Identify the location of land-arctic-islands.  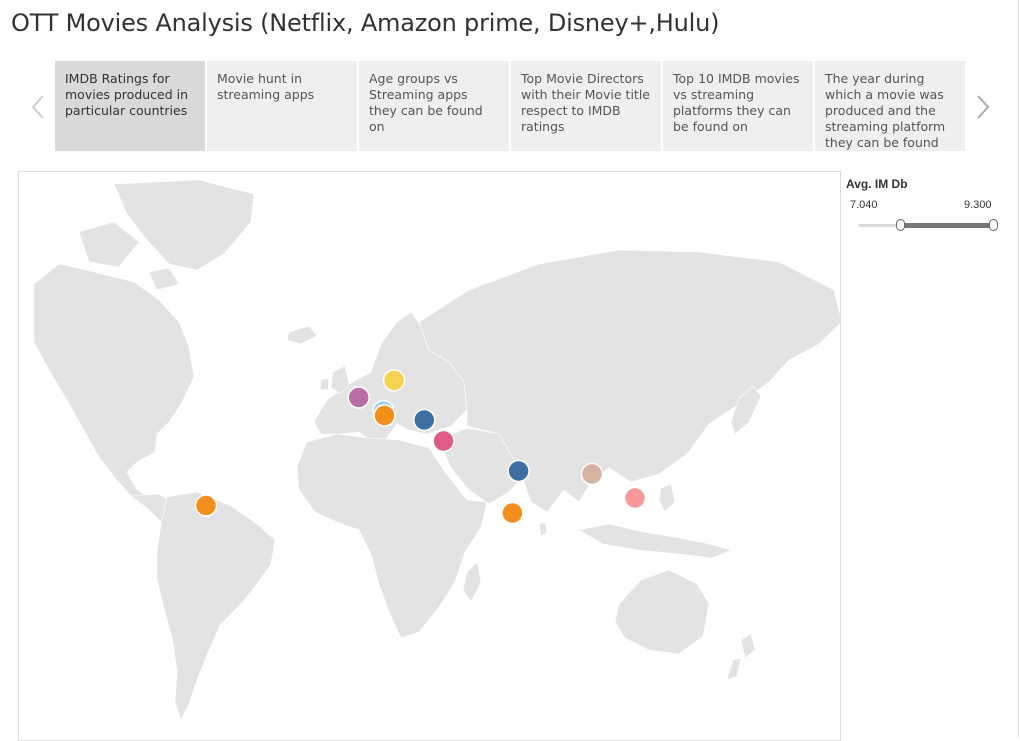
(129, 256).